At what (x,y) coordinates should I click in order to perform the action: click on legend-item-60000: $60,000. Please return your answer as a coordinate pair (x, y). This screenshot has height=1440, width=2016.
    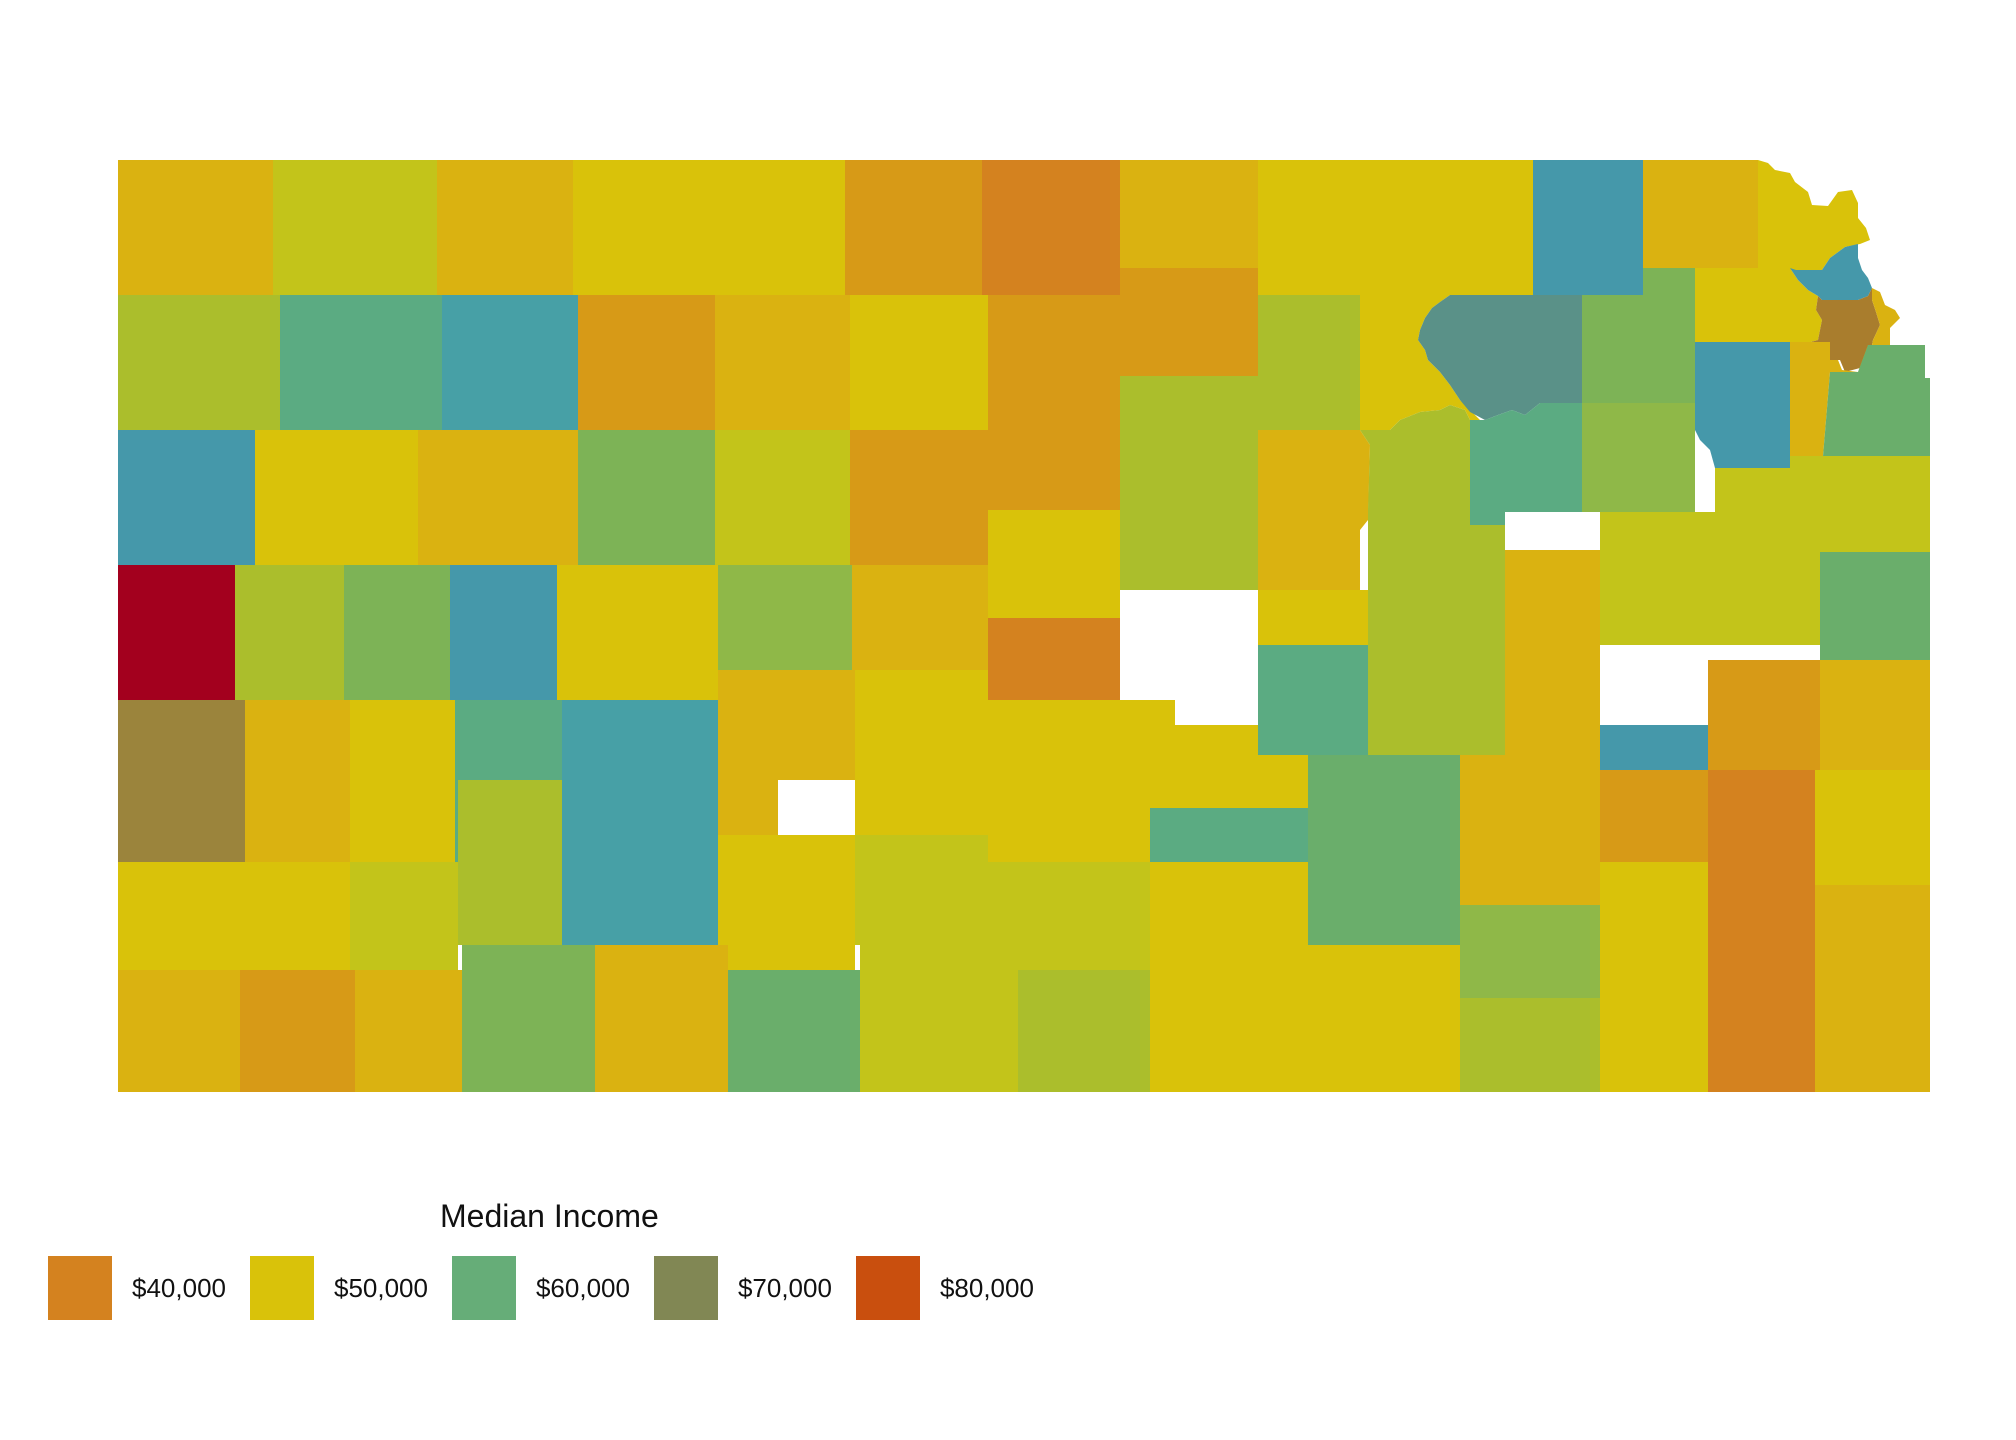
    Looking at the image, I should click on (540, 1288).